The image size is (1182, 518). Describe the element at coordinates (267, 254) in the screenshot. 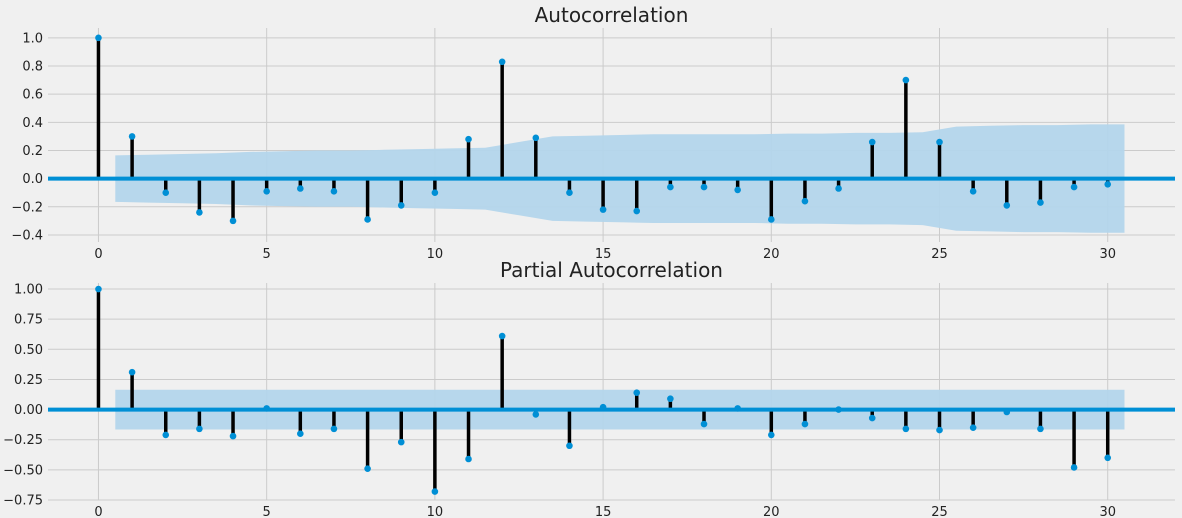

I see `acf-xtick-label: 5` at that location.